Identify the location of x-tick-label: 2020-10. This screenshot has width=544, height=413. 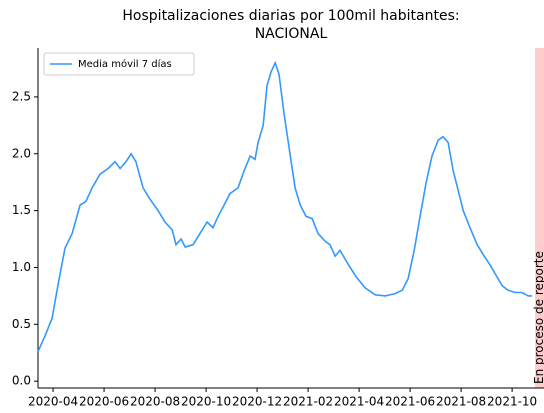
(206, 402).